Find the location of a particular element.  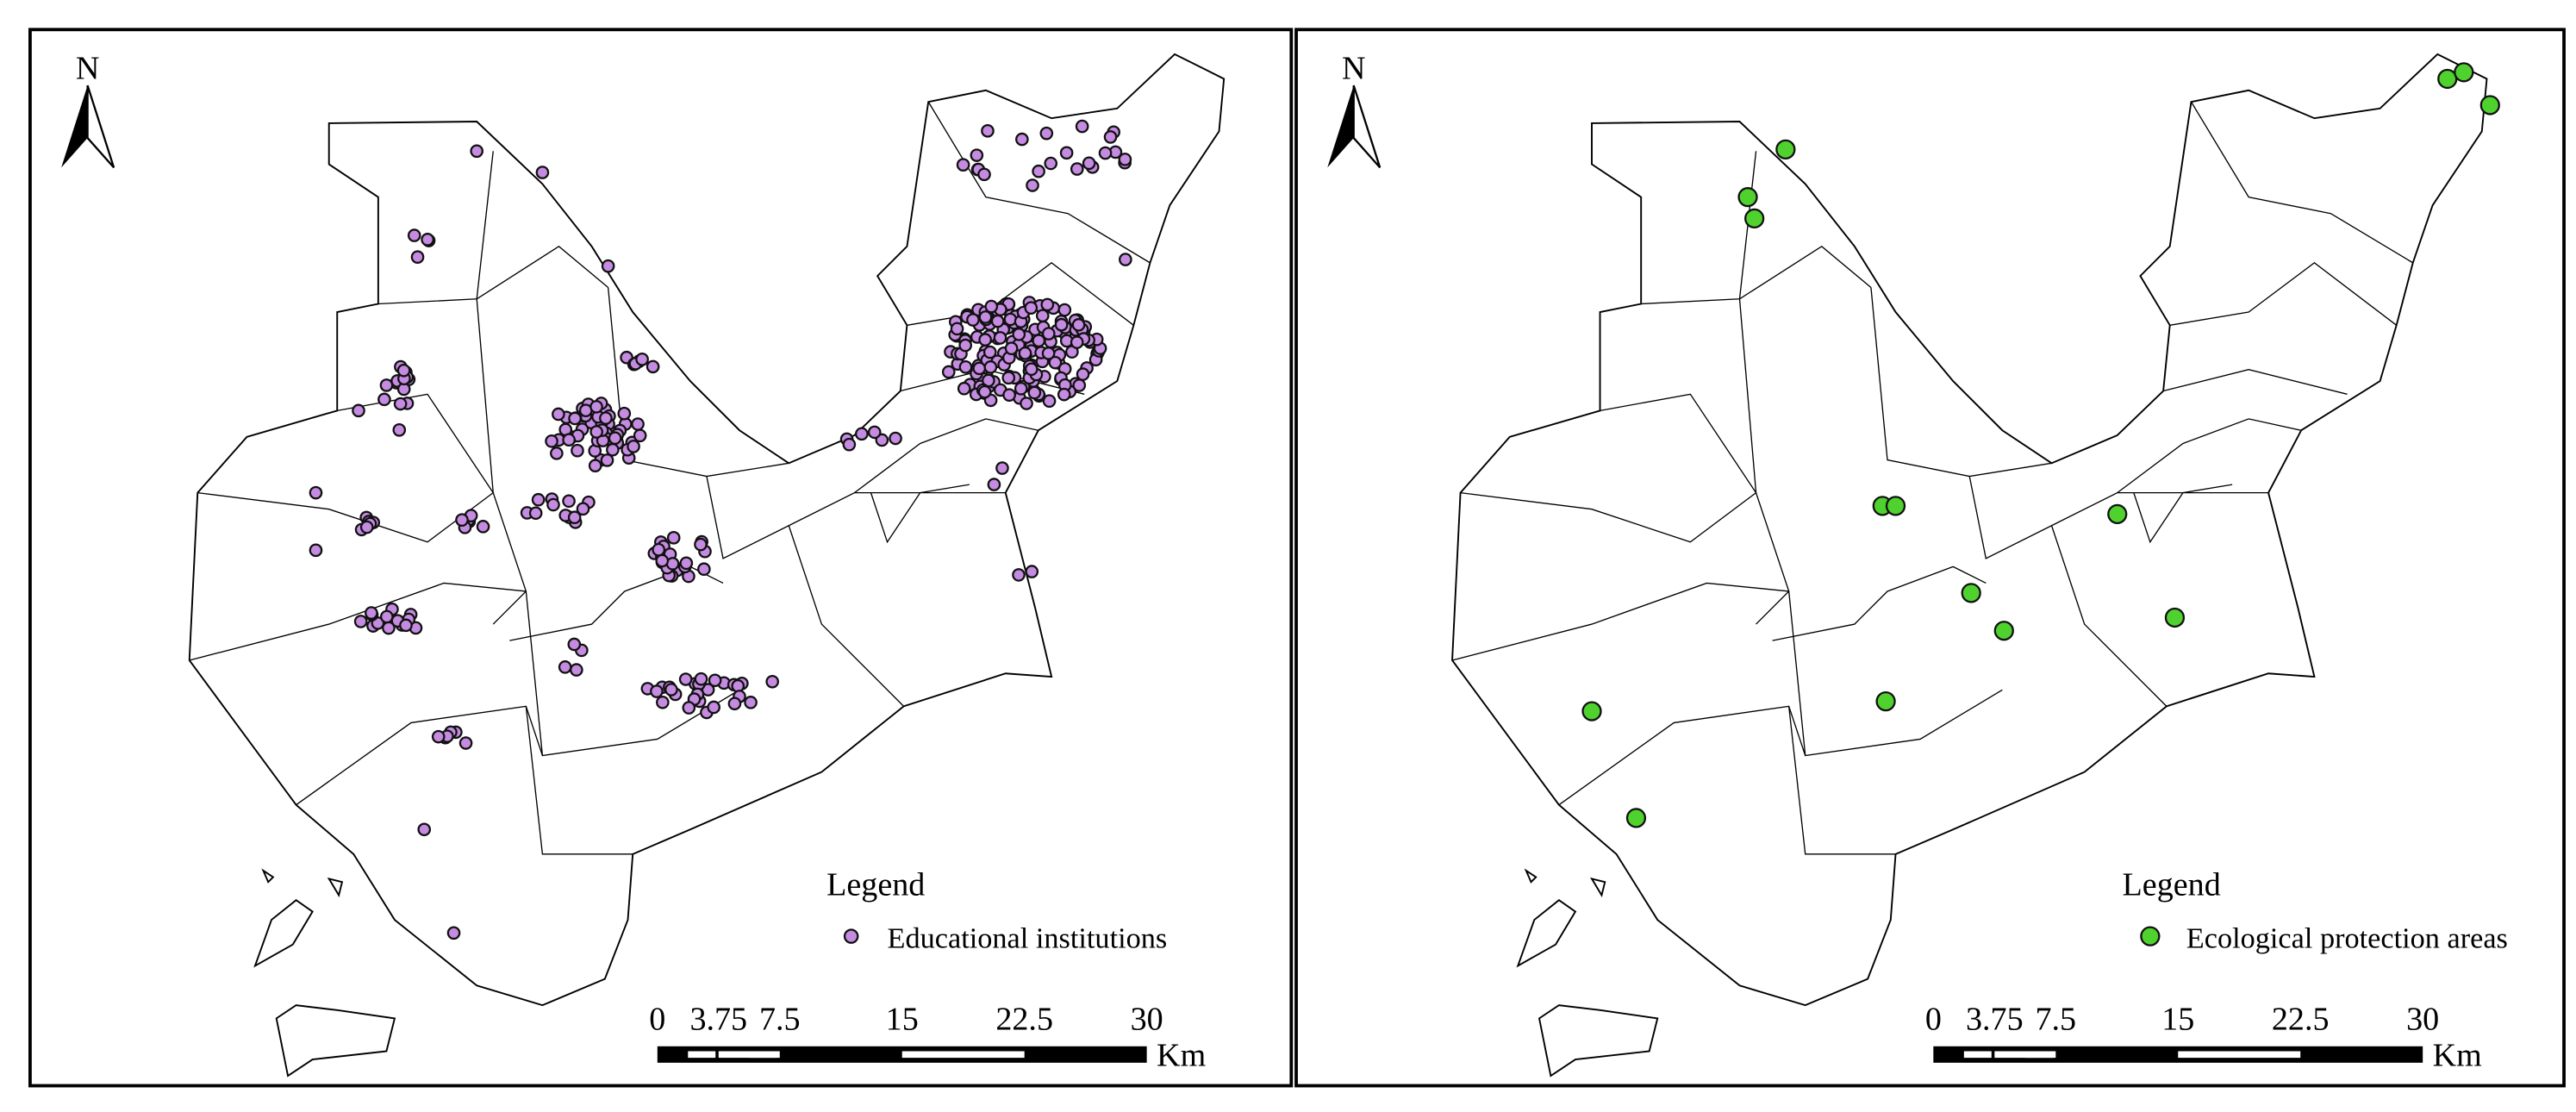

scale-unit: Km is located at coordinates (1182, 1056).